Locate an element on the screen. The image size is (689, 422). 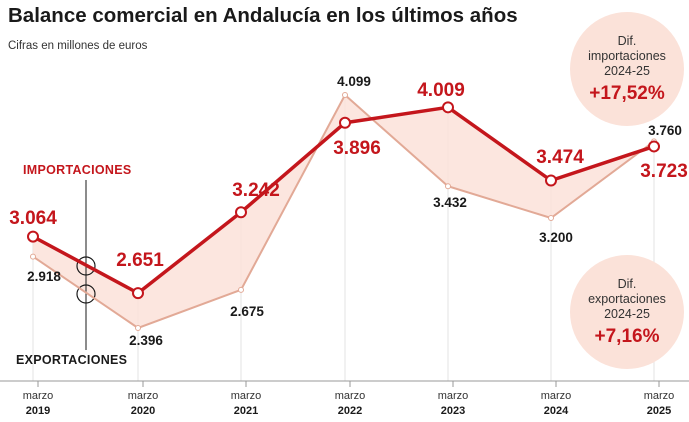
imports-badge-line1: Dif. is located at coordinates (627, 40).